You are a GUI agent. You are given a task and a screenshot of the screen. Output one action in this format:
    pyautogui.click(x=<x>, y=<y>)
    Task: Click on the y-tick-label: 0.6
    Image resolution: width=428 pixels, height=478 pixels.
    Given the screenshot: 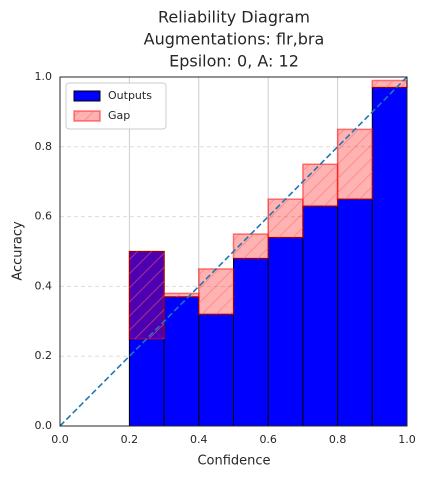 What is the action you would take?
    pyautogui.click(x=44, y=216)
    